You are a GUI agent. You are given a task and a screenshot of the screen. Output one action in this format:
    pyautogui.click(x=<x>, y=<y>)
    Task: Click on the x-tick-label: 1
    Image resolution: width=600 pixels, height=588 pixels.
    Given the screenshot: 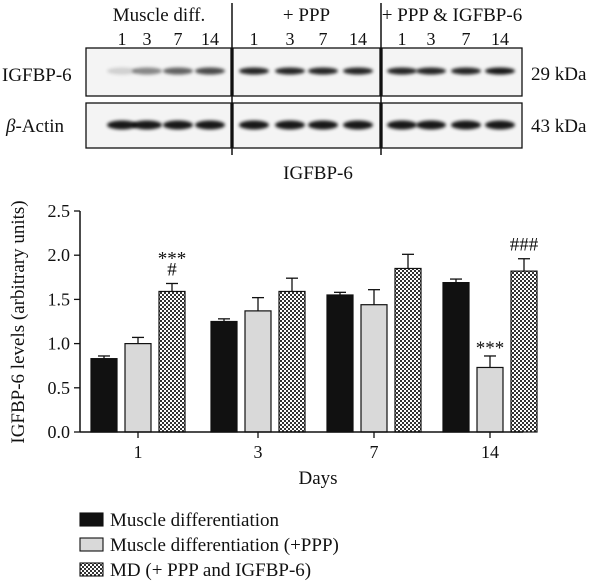 What is the action you would take?
    pyautogui.click(x=138, y=452)
    